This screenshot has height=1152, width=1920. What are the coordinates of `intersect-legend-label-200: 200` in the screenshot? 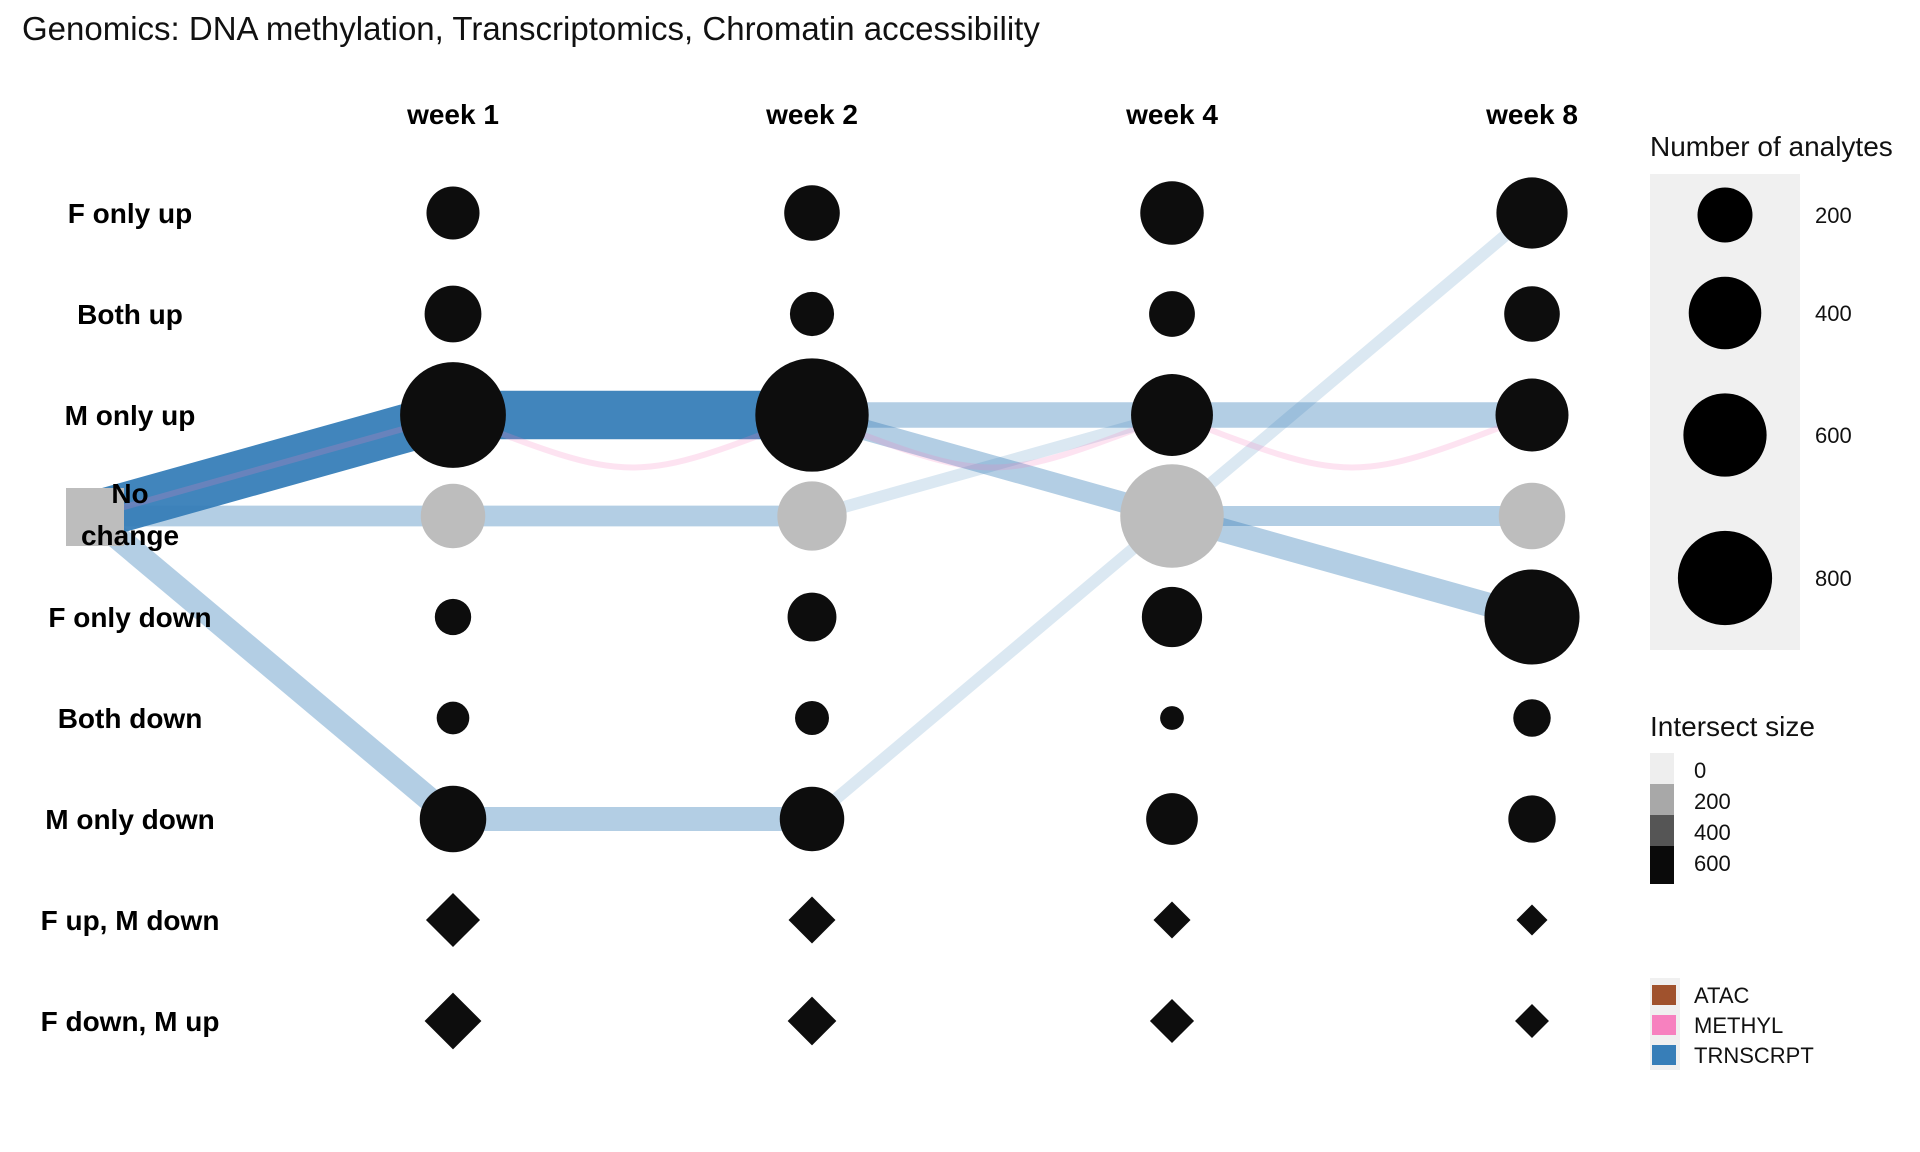 It's located at (1712, 801).